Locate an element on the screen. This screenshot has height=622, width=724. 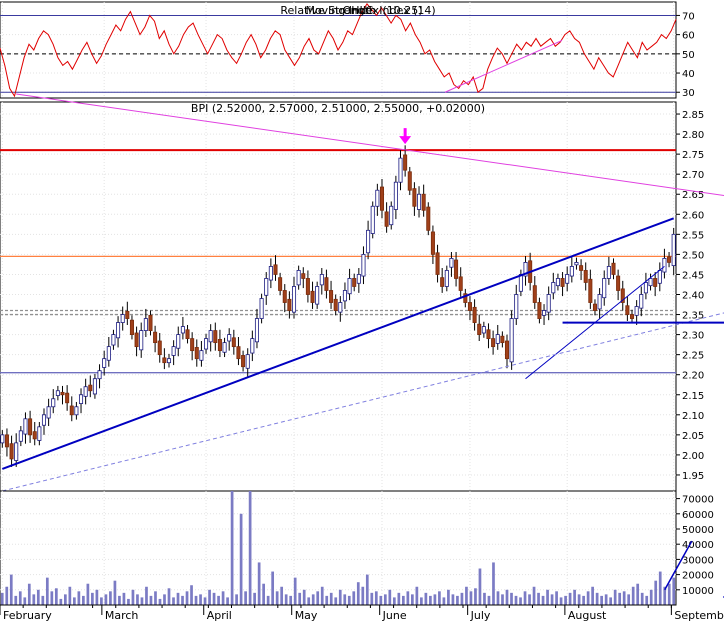
peak-marker-arrow-head is located at coordinates (405, 140).